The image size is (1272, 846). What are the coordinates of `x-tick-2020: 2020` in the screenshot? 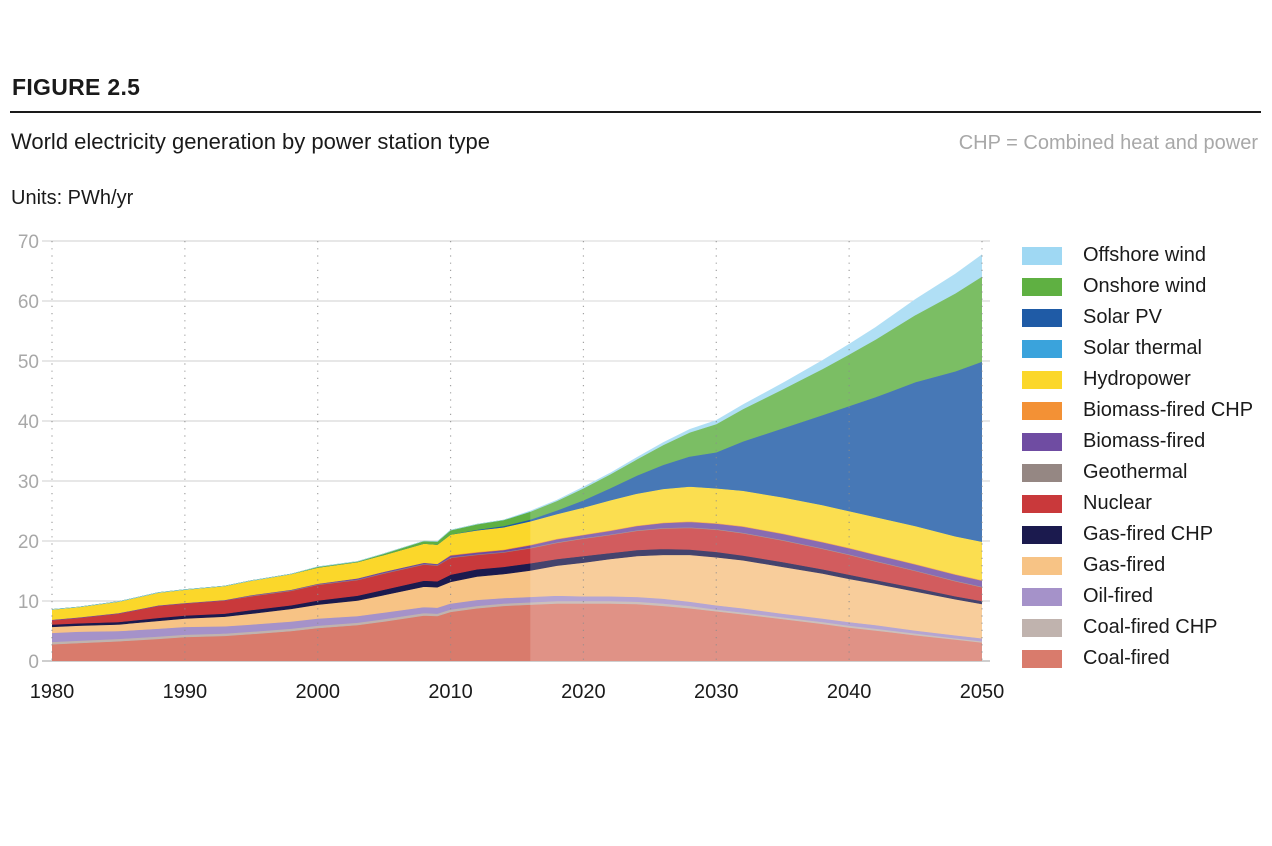 It's located at (583, 692).